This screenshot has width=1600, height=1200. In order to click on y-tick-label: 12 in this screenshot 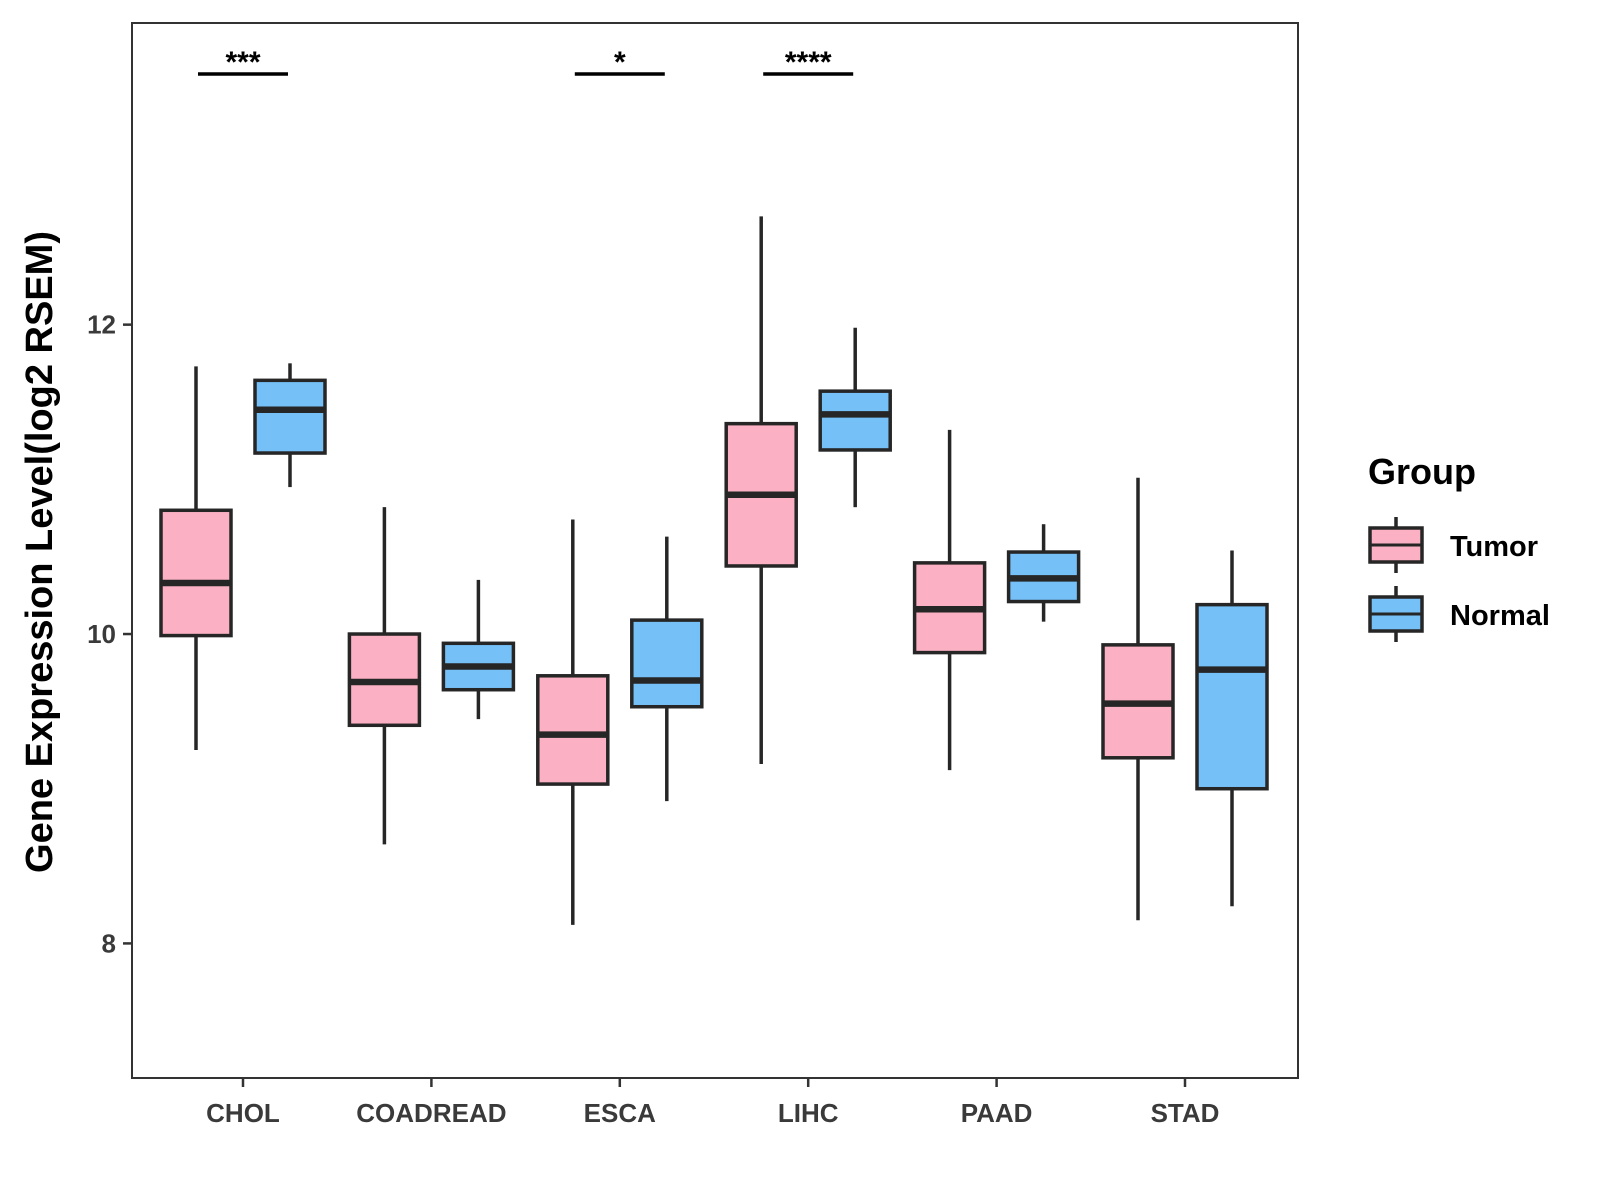, I will do `click(101, 325)`.